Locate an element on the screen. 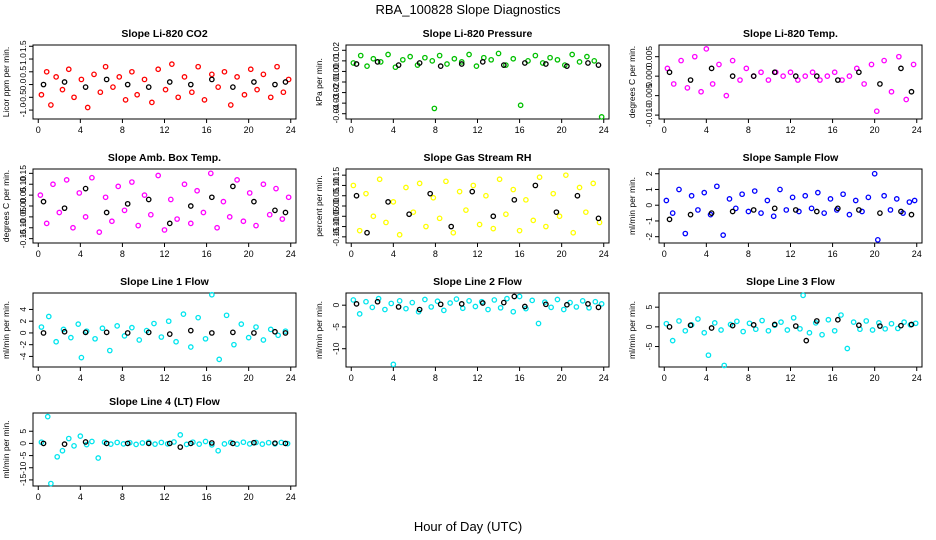 Image resolution: width=936 pixels, height=540 pixels. x-tick-label: 20 is located at coordinates (249, 378).